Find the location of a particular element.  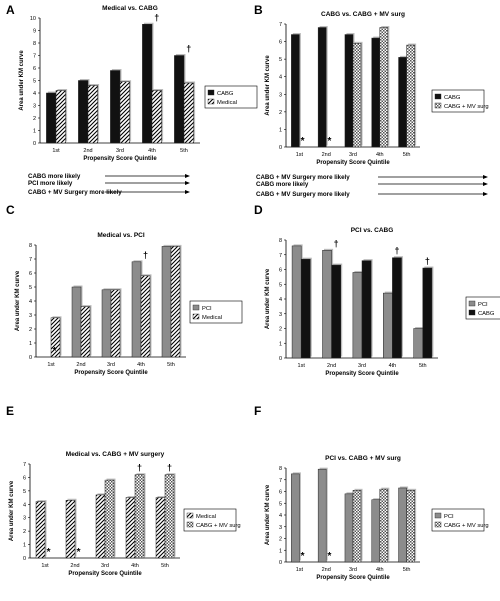

bar-cabg-5th is located at coordinates (402, 102).